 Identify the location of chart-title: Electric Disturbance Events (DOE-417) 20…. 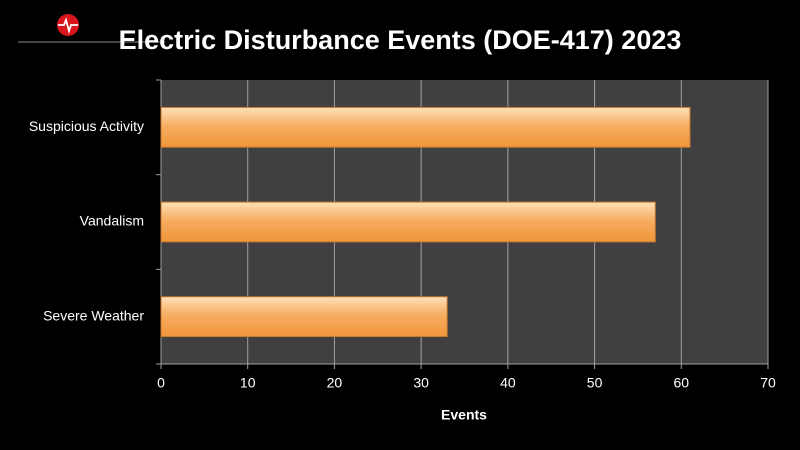
(400, 40).